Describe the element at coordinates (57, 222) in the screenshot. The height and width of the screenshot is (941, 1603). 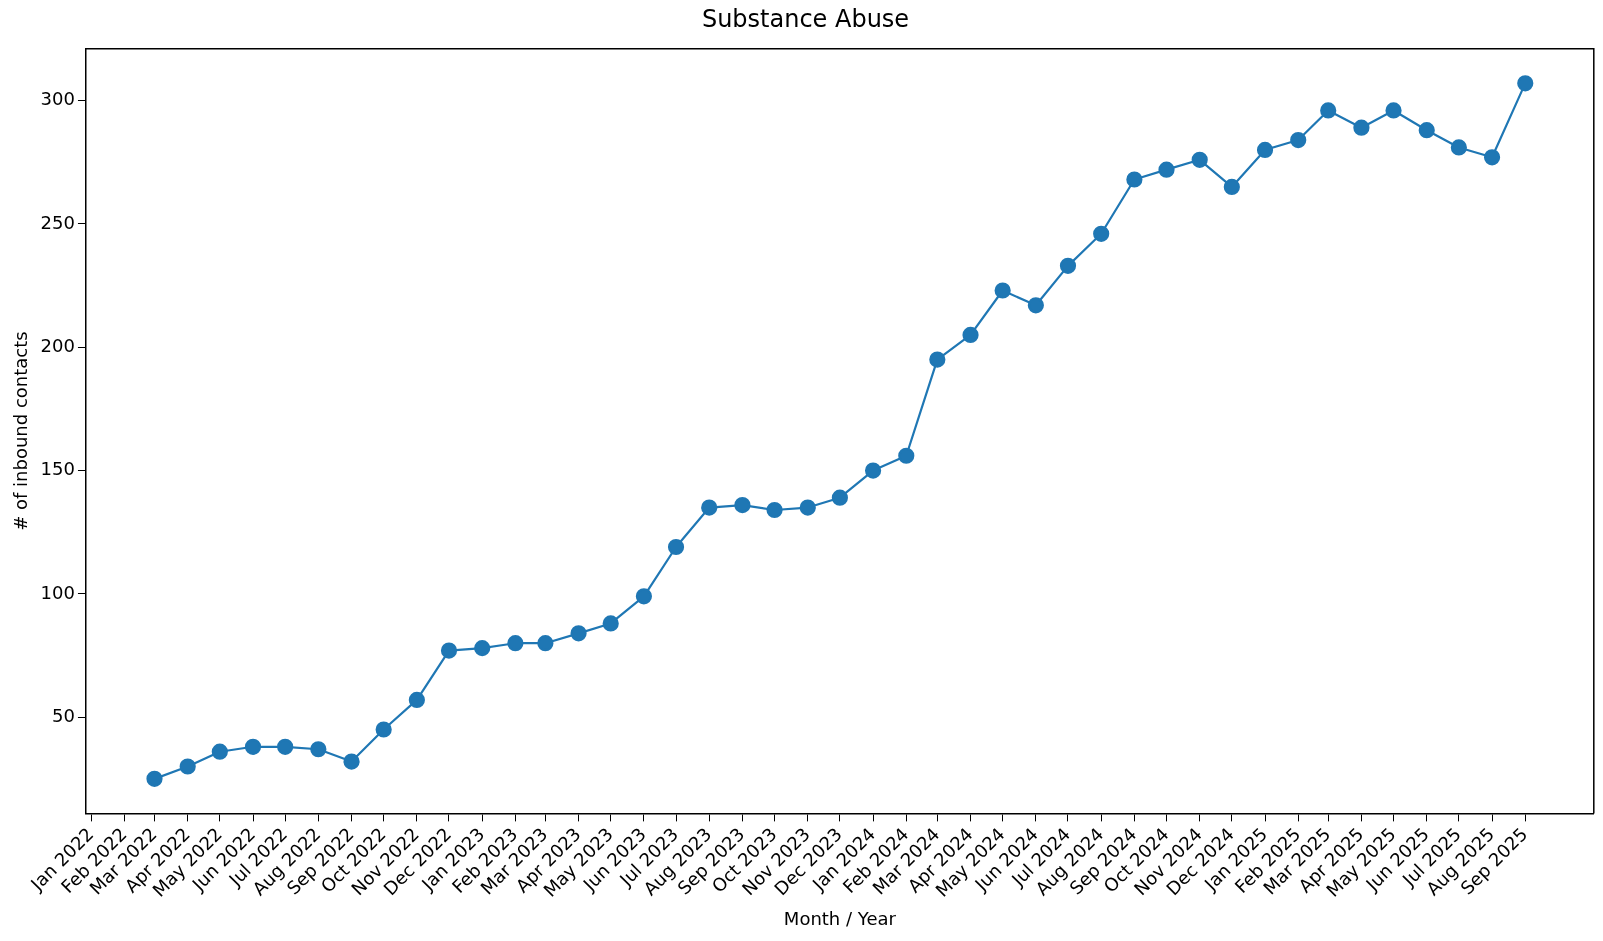
I see `y-tick-label: 250` at that location.